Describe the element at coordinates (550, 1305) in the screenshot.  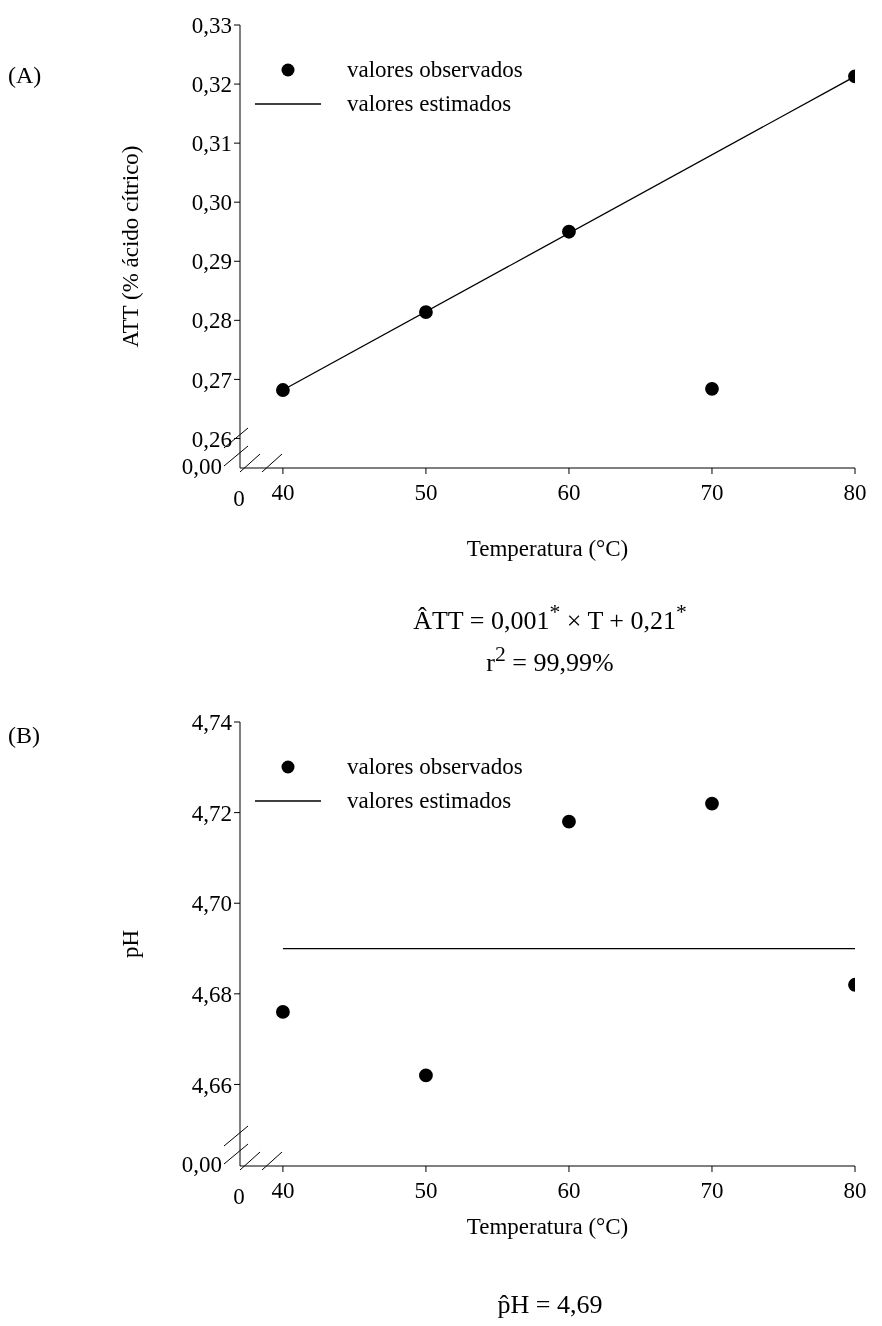
I see `text: p̂H = 4,69` at that location.